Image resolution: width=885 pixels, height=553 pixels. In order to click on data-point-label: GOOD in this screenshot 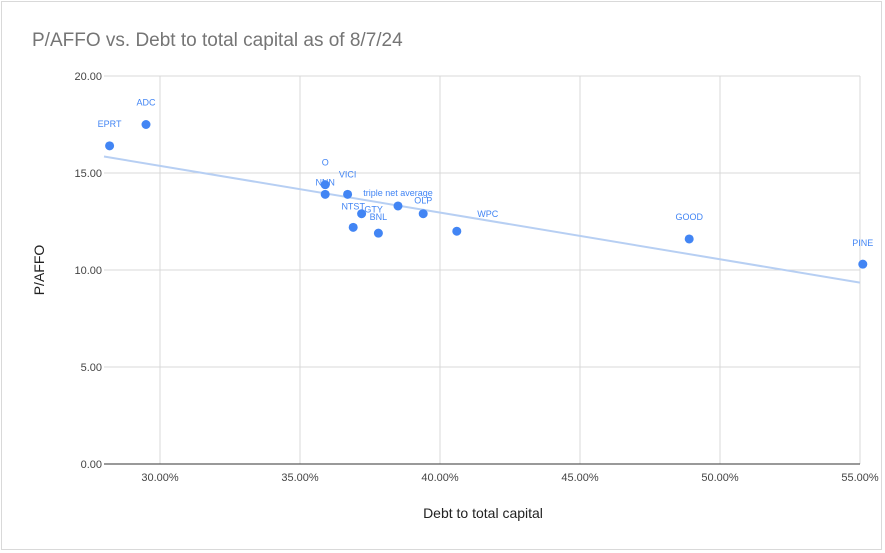, I will do `click(689, 217)`.